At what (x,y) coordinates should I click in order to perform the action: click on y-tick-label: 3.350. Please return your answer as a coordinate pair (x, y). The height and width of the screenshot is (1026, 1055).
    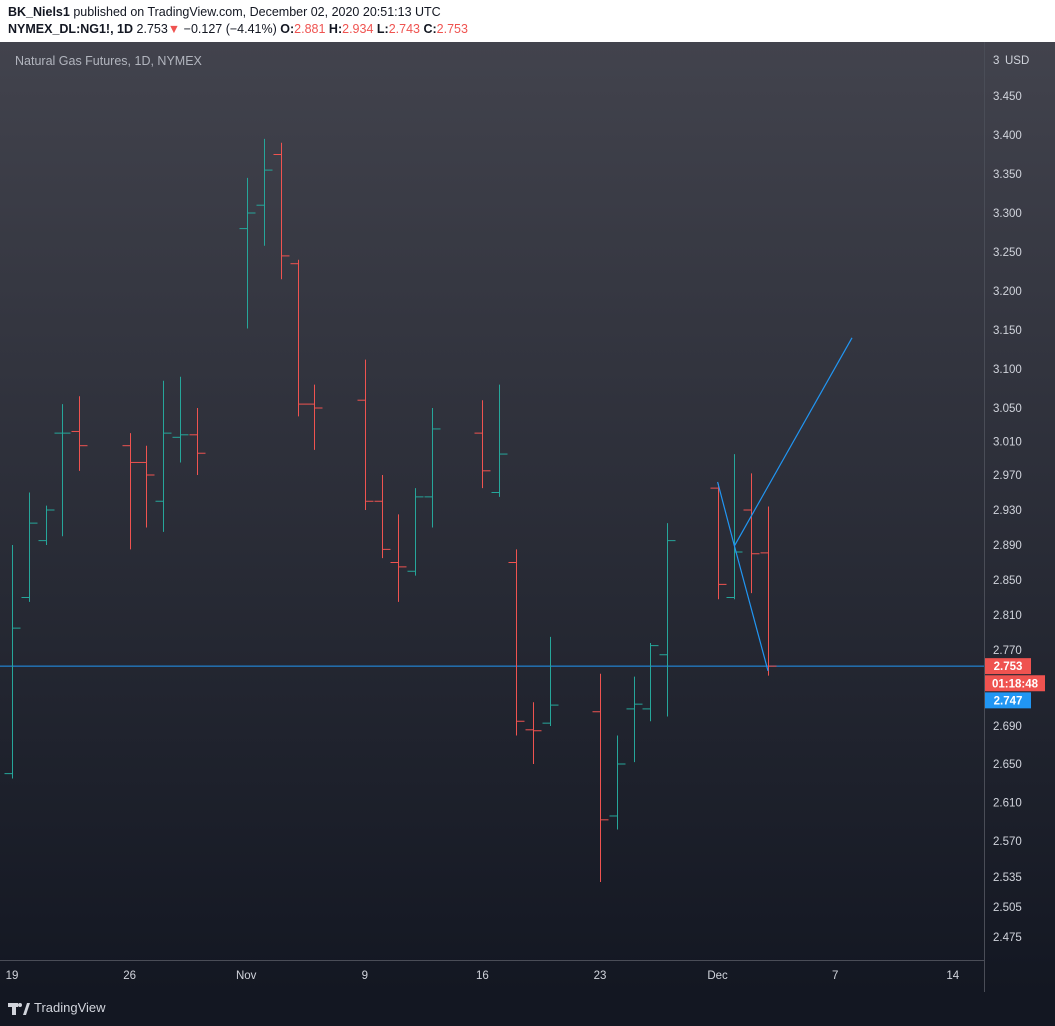
    Looking at the image, I should click on (1007, 175).